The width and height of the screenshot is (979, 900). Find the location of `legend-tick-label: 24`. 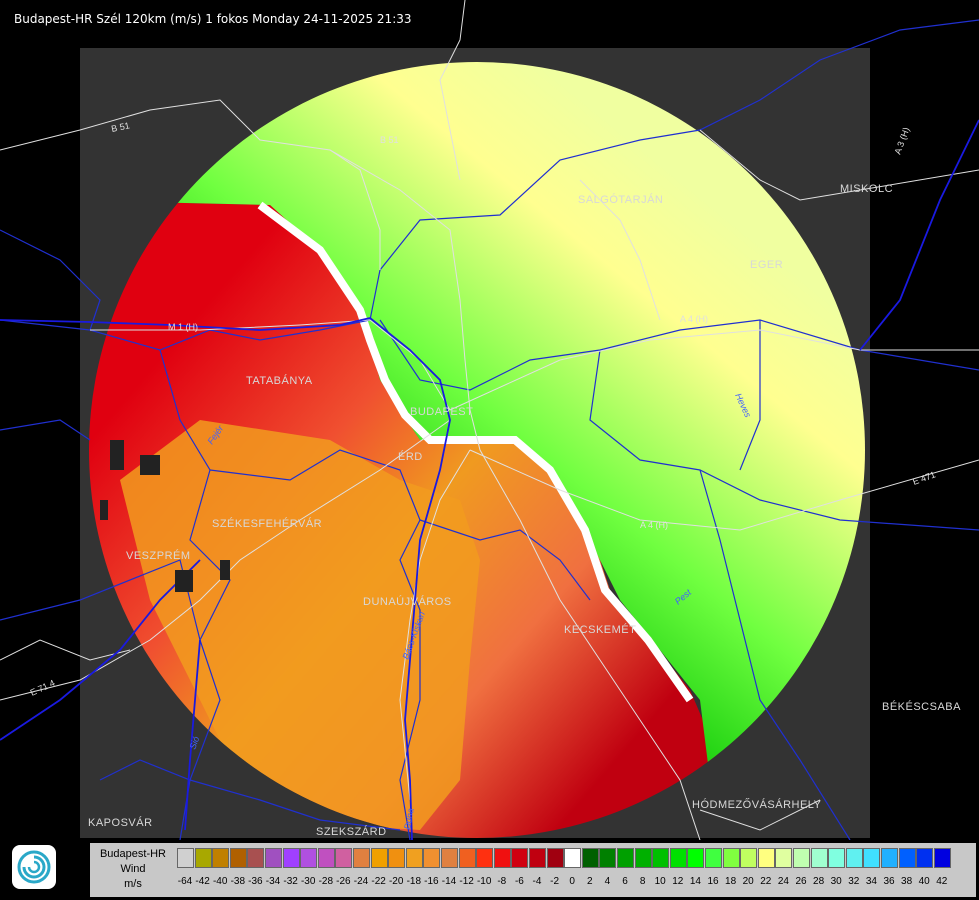

legend-tick-label: 24 is located at coordinates (783, 881).